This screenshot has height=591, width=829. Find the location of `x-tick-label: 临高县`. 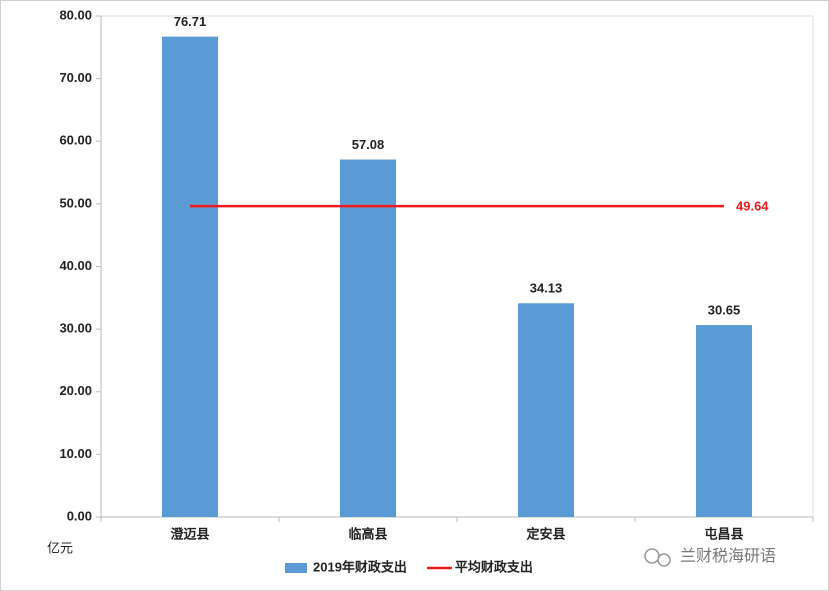

x-tick-label: 临高县 is located at coordinates (367, 533).